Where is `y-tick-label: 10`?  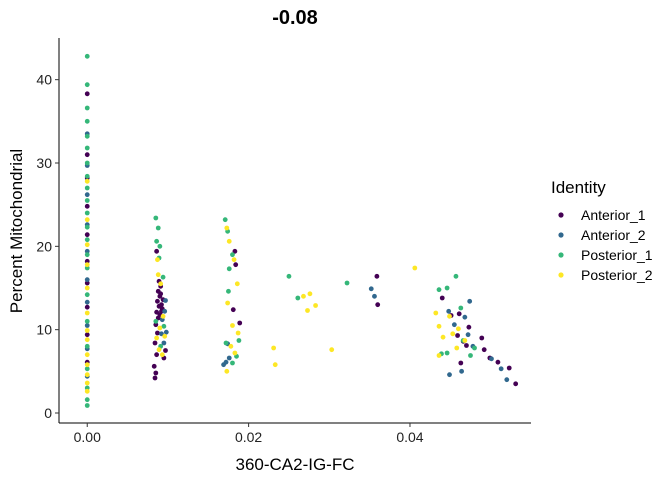 y-tick-label: 10 is located at coordinates (44, 330).